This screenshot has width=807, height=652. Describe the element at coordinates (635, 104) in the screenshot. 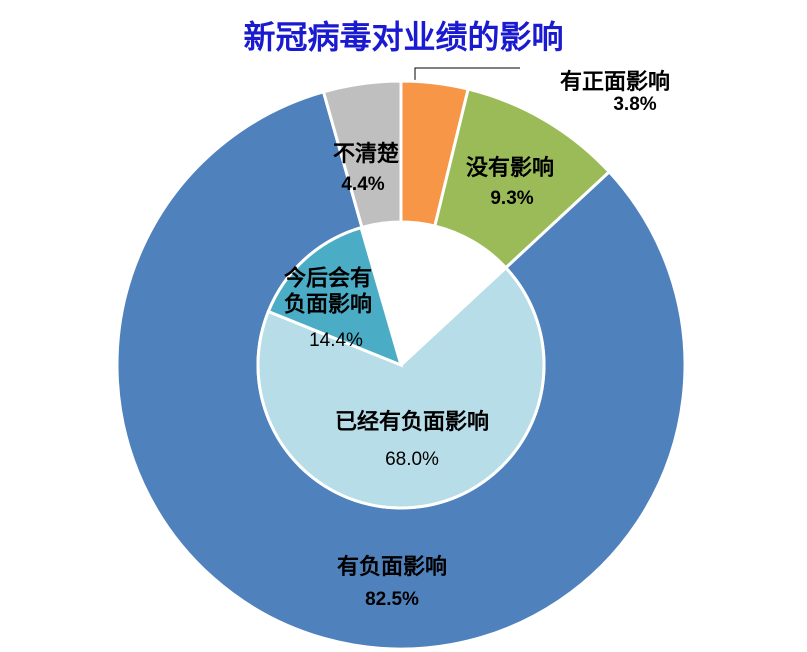

I see `value-label: 3.8%` at that location.